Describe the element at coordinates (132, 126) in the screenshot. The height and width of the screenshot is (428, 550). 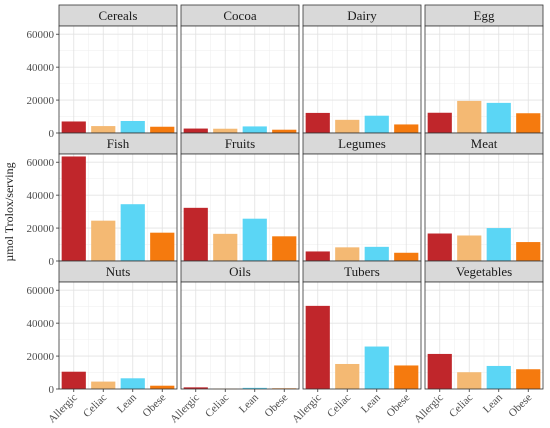
I see `bar-cereals-lean` at that location.